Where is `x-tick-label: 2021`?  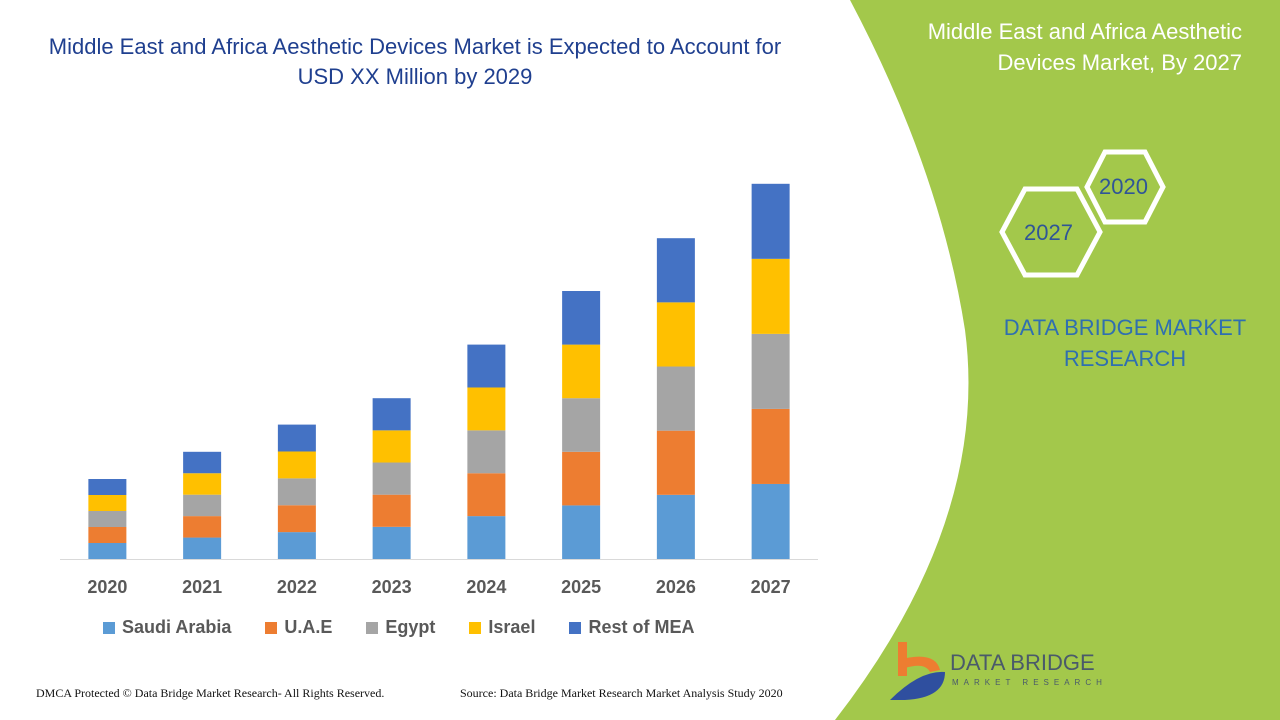
x-tick-label: 2021 is located at coordinates (202, 587).